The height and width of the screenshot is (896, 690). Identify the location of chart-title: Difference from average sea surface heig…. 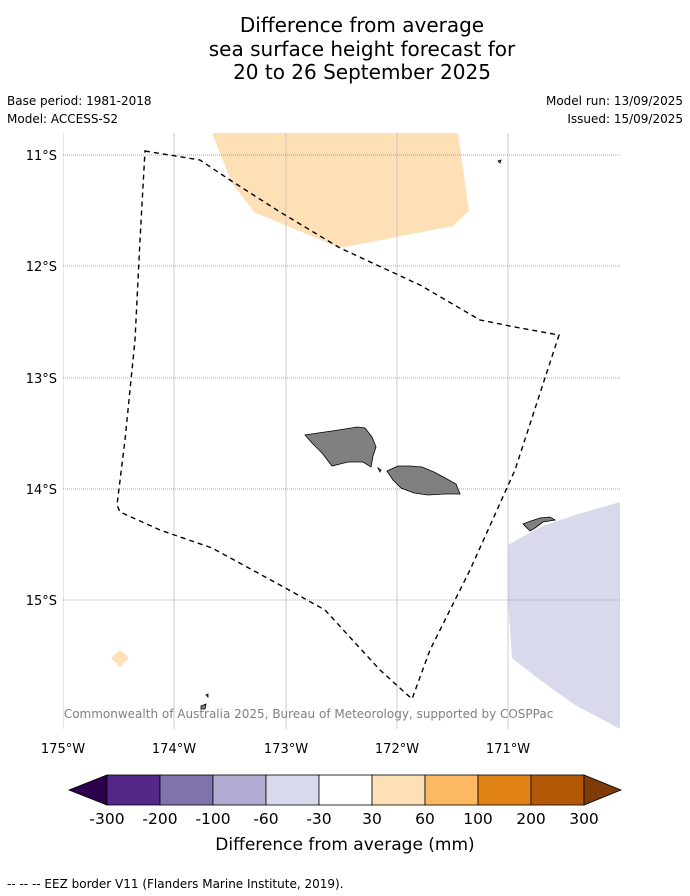
(345, 49).